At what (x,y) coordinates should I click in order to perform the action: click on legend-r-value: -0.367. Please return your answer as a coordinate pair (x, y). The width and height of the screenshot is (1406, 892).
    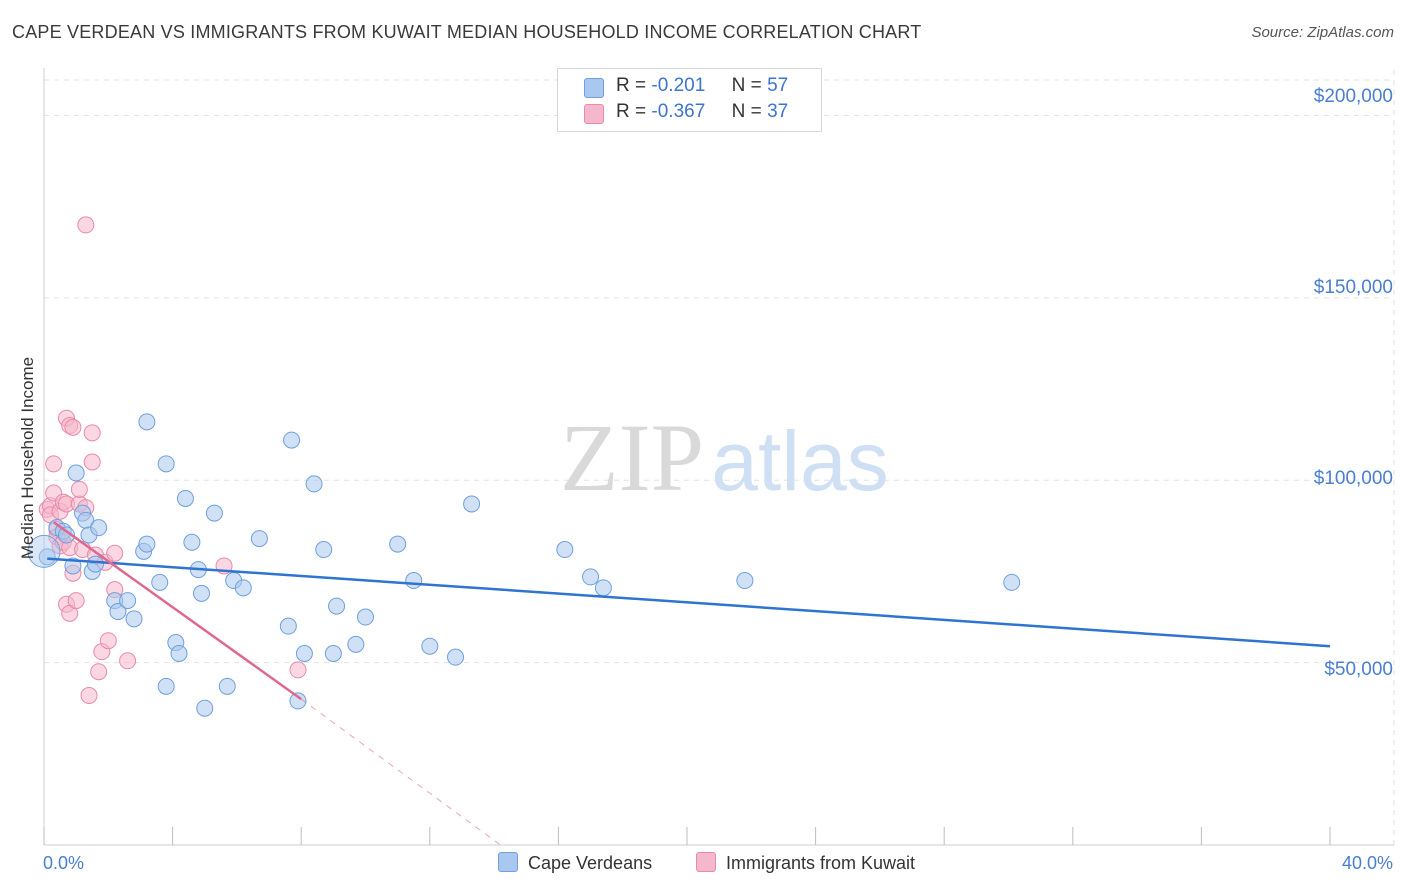
    Looking at the image, I should click on (678, 111).